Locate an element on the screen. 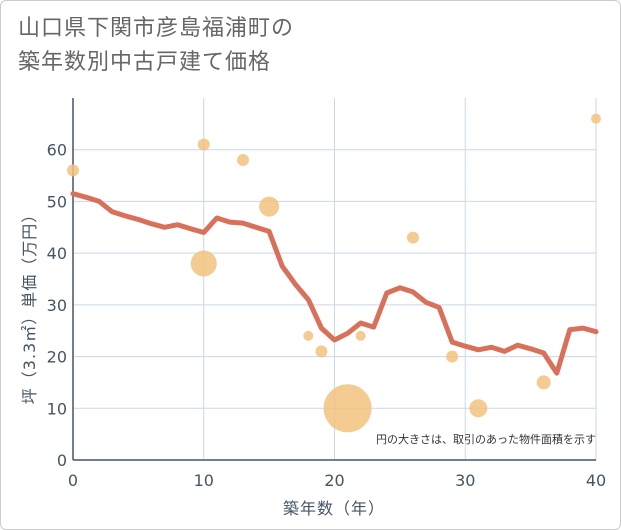  y-axis-label: 坪（3.3㎡）単価（万円） is located at coordinates (29, 305).